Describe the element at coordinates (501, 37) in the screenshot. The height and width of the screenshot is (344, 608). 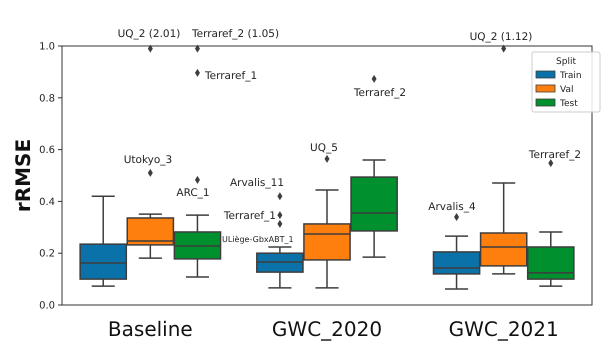
I see `text: UQ_2 (1.12)` at that location.